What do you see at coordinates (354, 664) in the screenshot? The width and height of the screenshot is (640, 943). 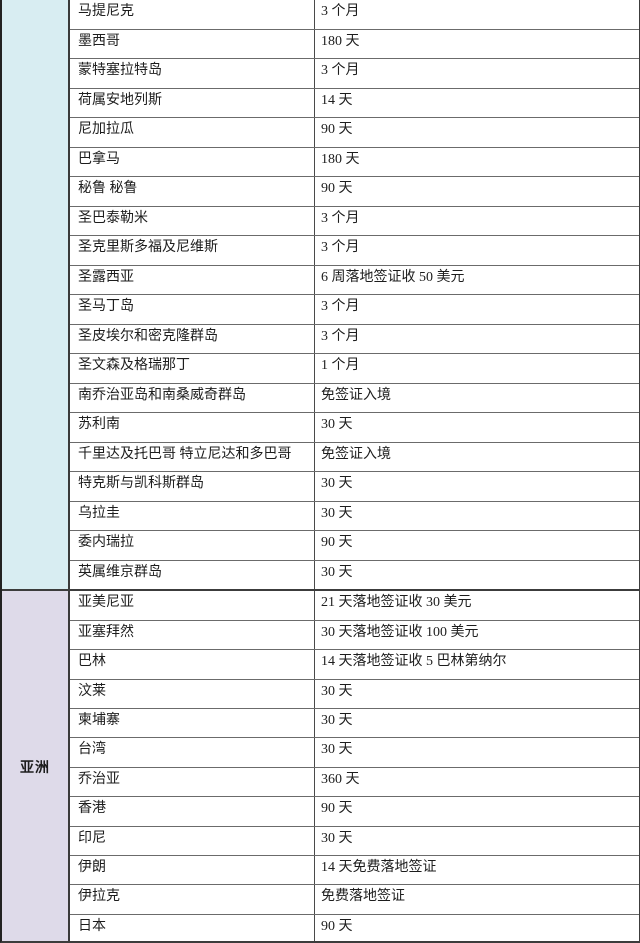 I see `table-row: 巴林 14 天落地签证收 5 巴林第纳尔` at bounding box center [354, 664].